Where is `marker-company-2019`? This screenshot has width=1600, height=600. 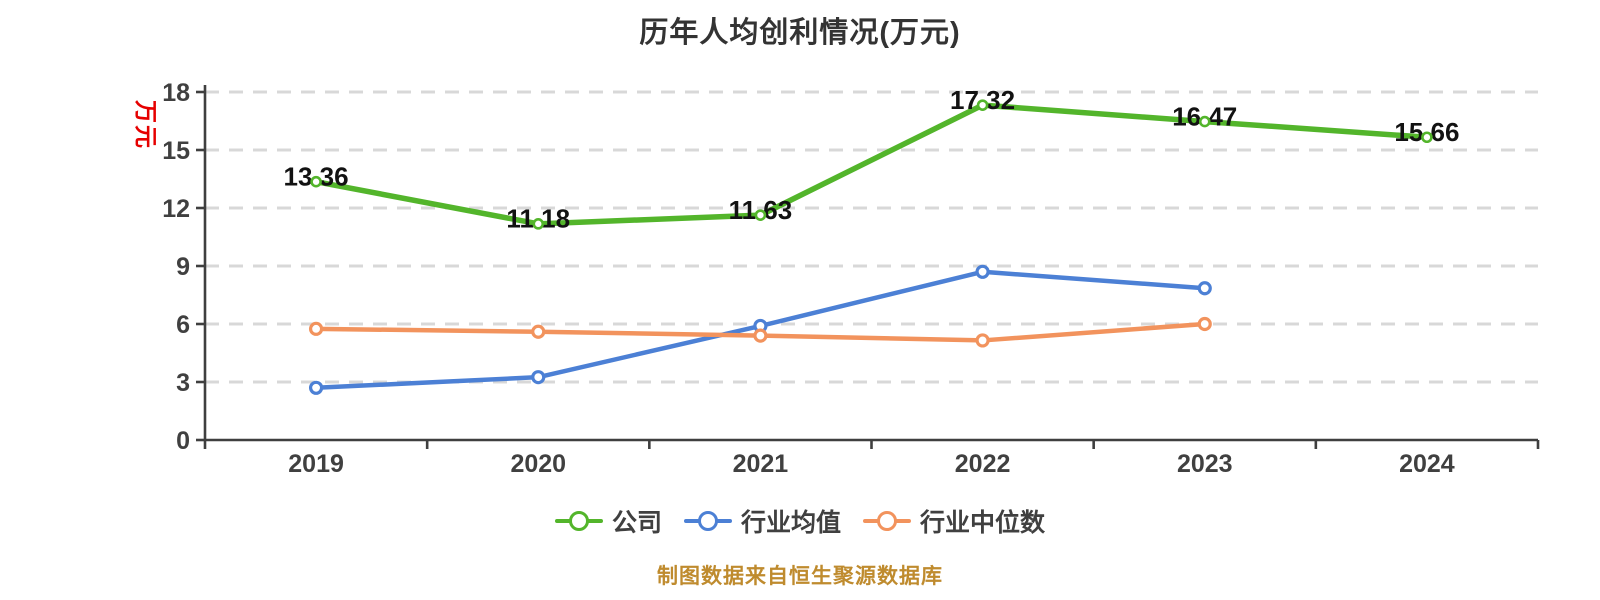 marker-company-2019 is located at coordinates (316, 181).